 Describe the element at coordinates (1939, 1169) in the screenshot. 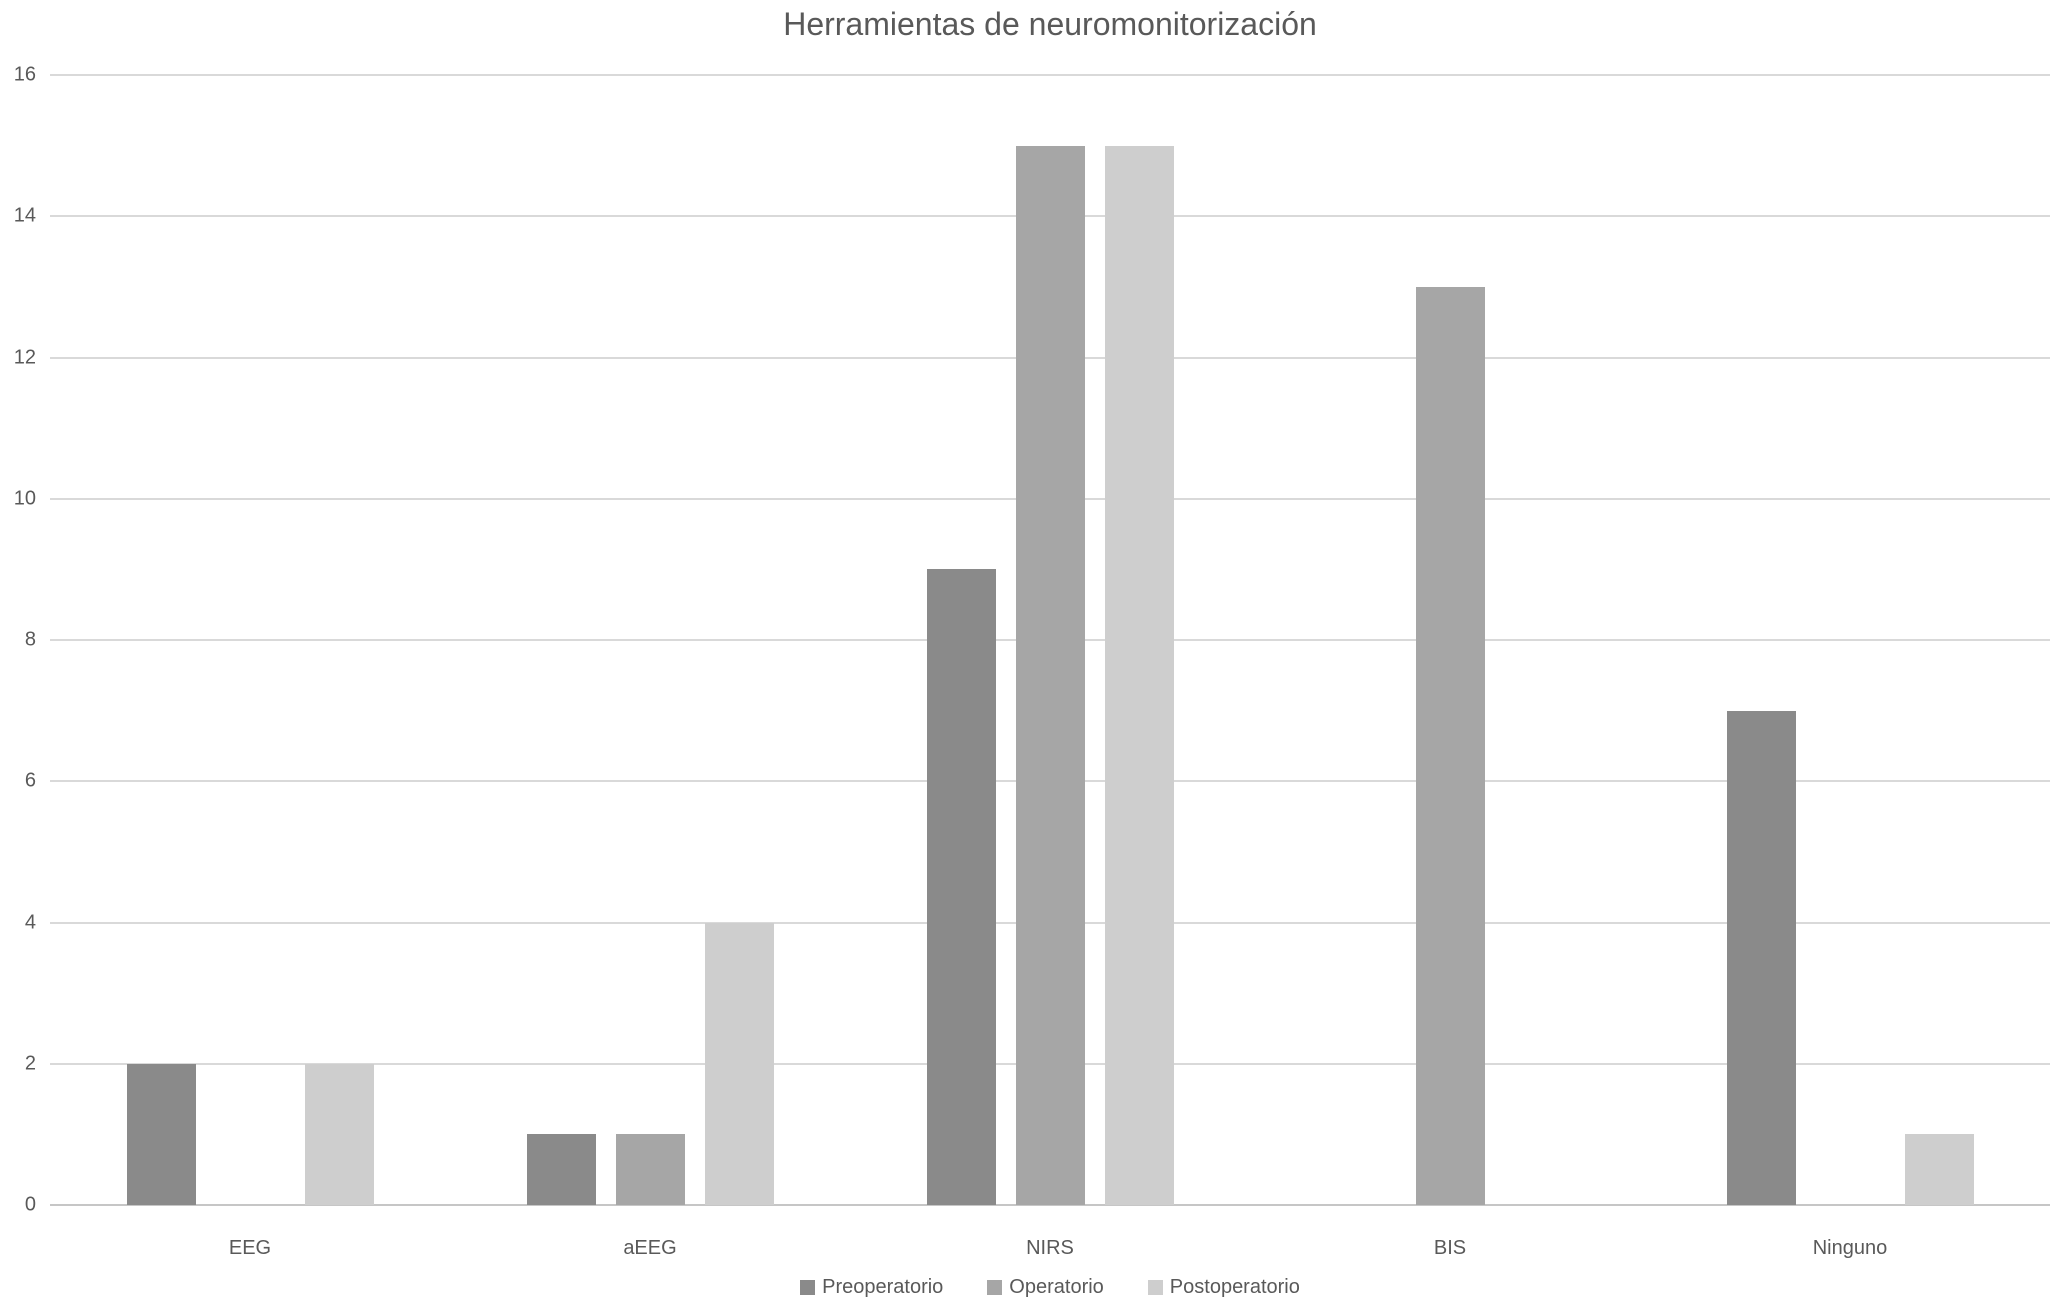

I see `bar-ninguno-postoperatorio` at that location.